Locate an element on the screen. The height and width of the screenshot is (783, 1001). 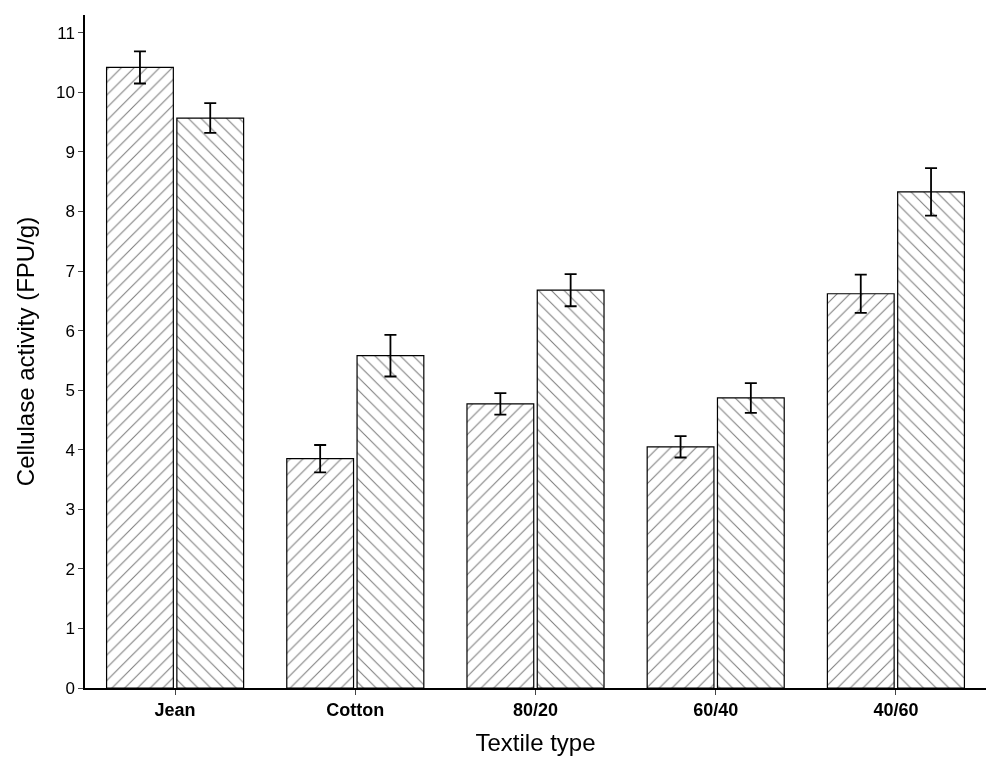
y-tick-label: 3 is located at coordinates (70, 510).